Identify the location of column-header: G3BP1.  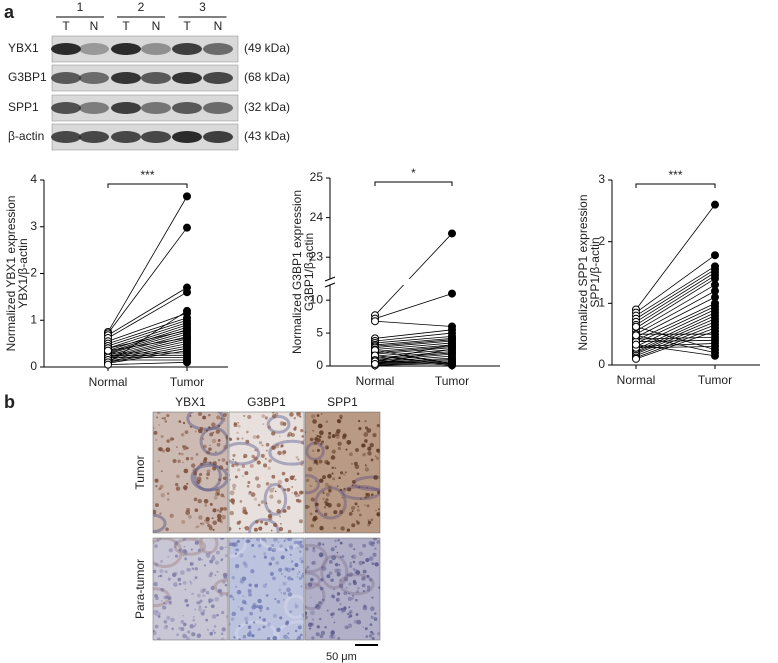
(266, 402).